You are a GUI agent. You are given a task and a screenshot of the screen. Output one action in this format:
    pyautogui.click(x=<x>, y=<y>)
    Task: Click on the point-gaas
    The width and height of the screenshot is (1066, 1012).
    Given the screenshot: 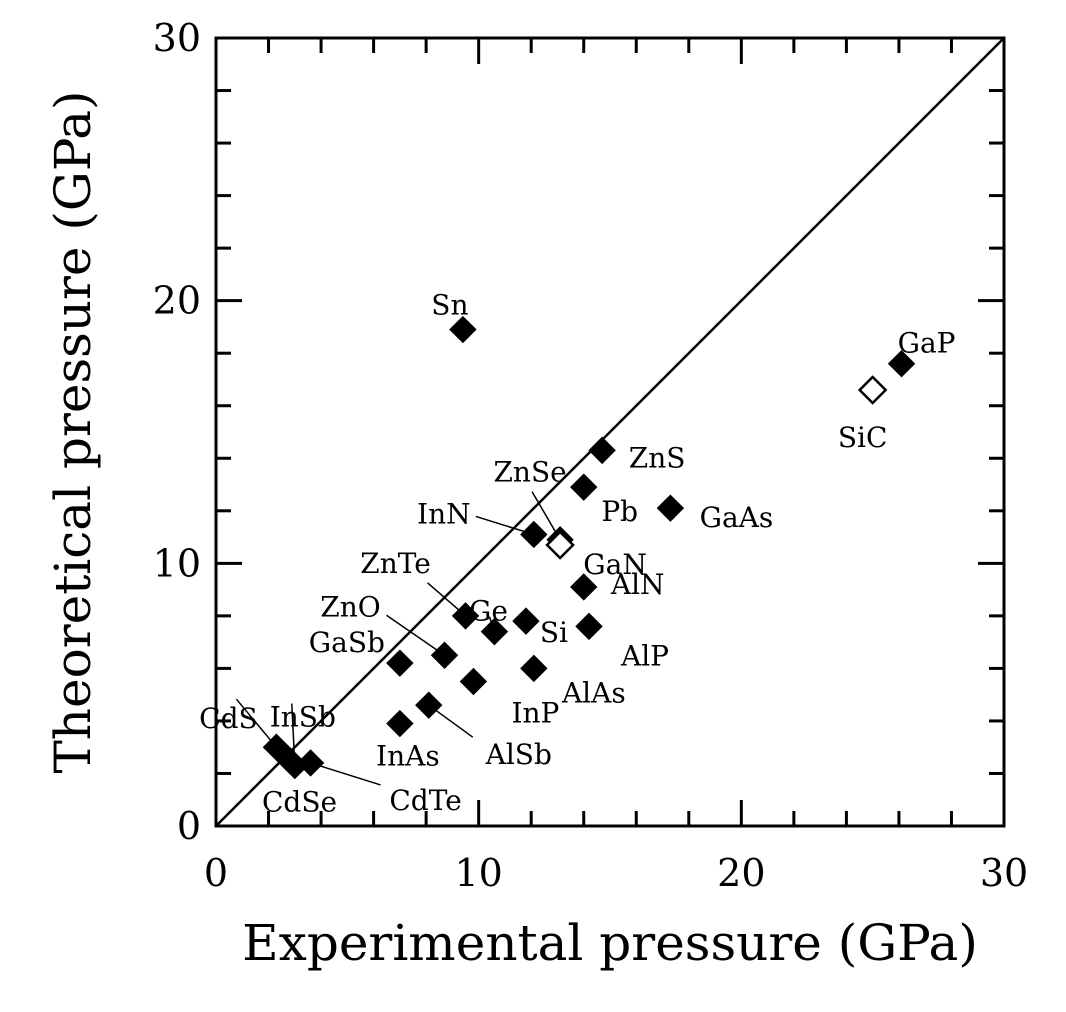 What is the action you would take?
    pyautogui.click(x=670, y=508)
    